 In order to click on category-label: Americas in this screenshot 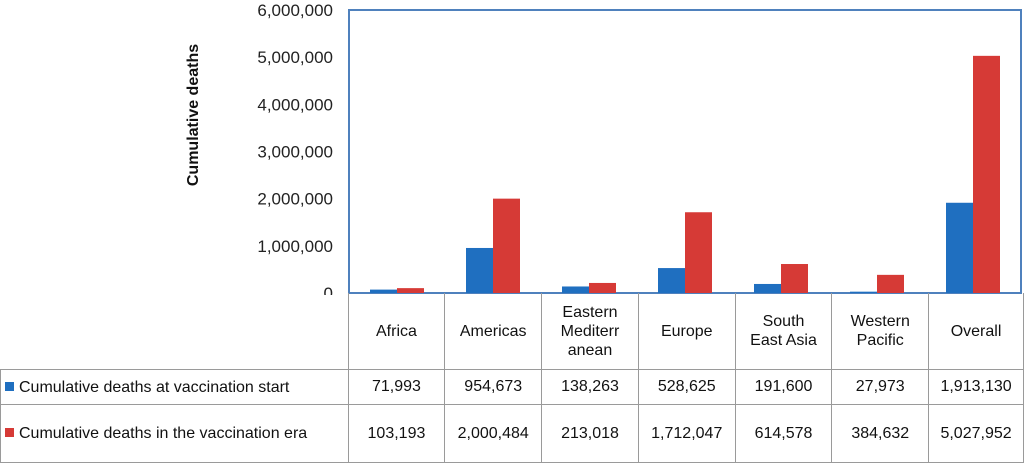, I will do `click(493, 331)`.